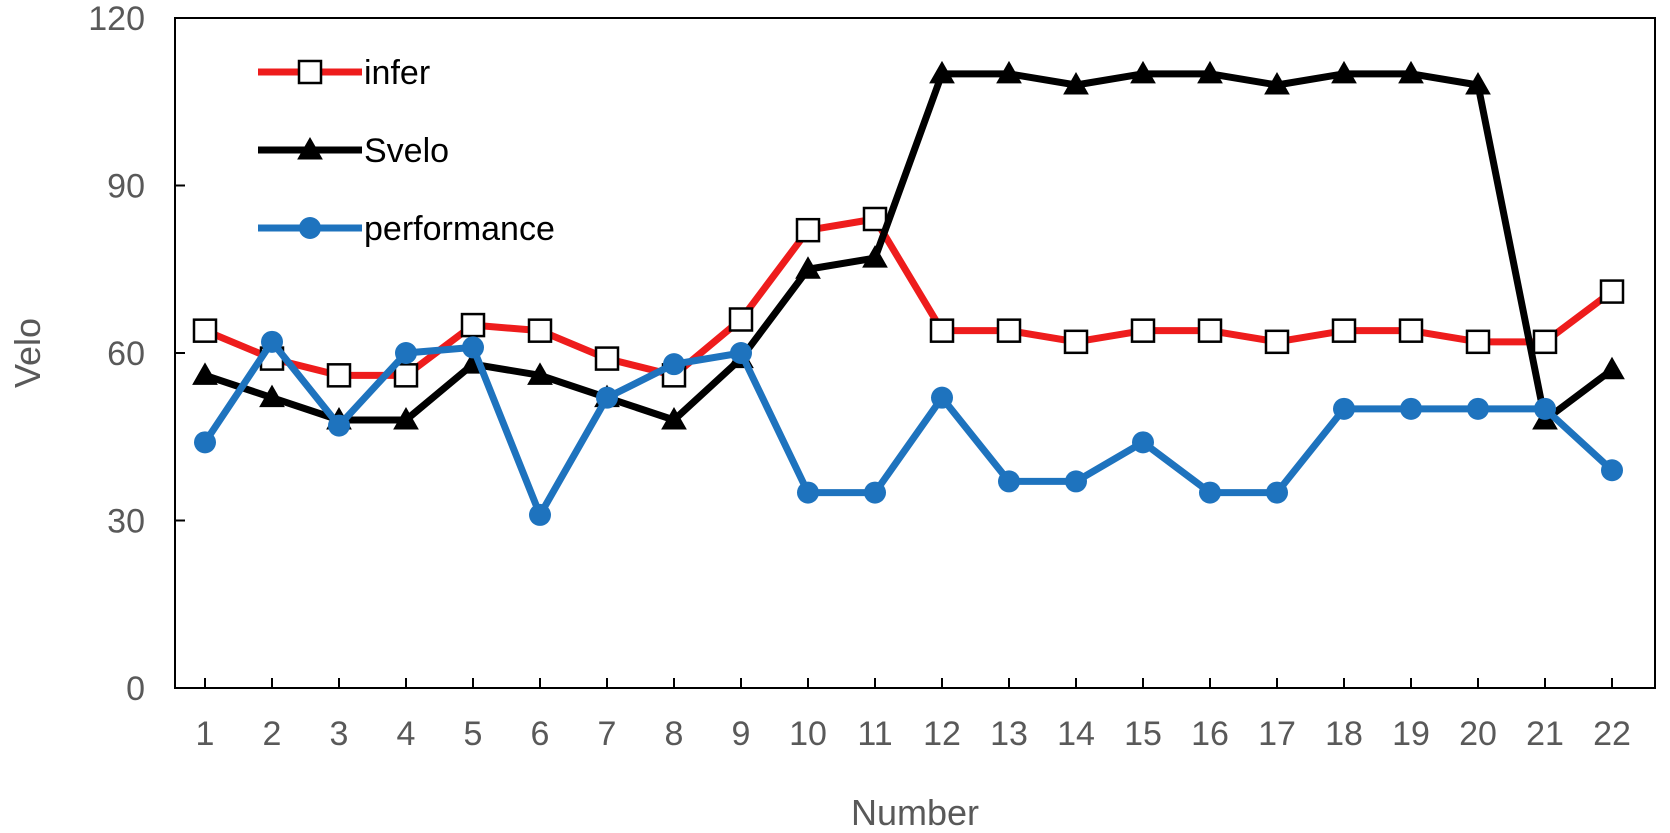  I want to click on x-tick-label: 20, so click(1478, 734).